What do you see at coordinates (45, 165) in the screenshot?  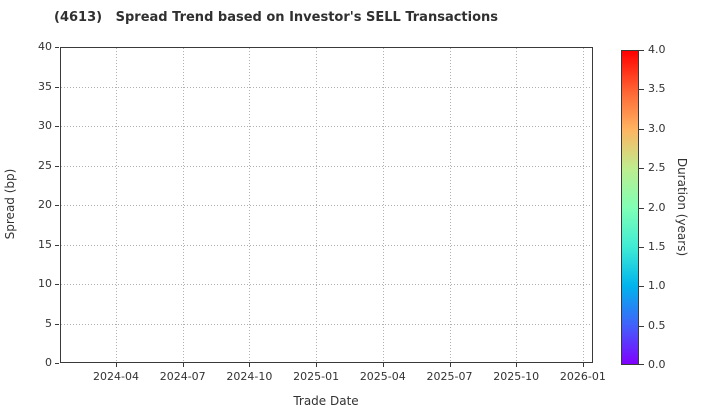 I see `y-tick-label: 25` at bounding box center [45, 165].